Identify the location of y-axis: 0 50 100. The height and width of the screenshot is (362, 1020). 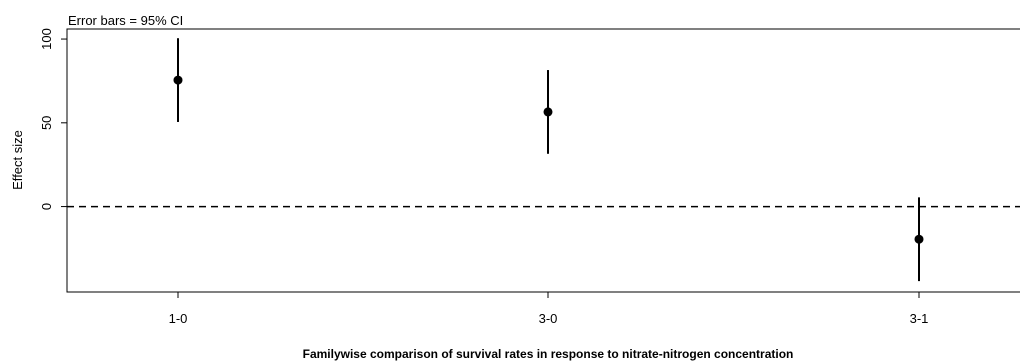
(53, 119).